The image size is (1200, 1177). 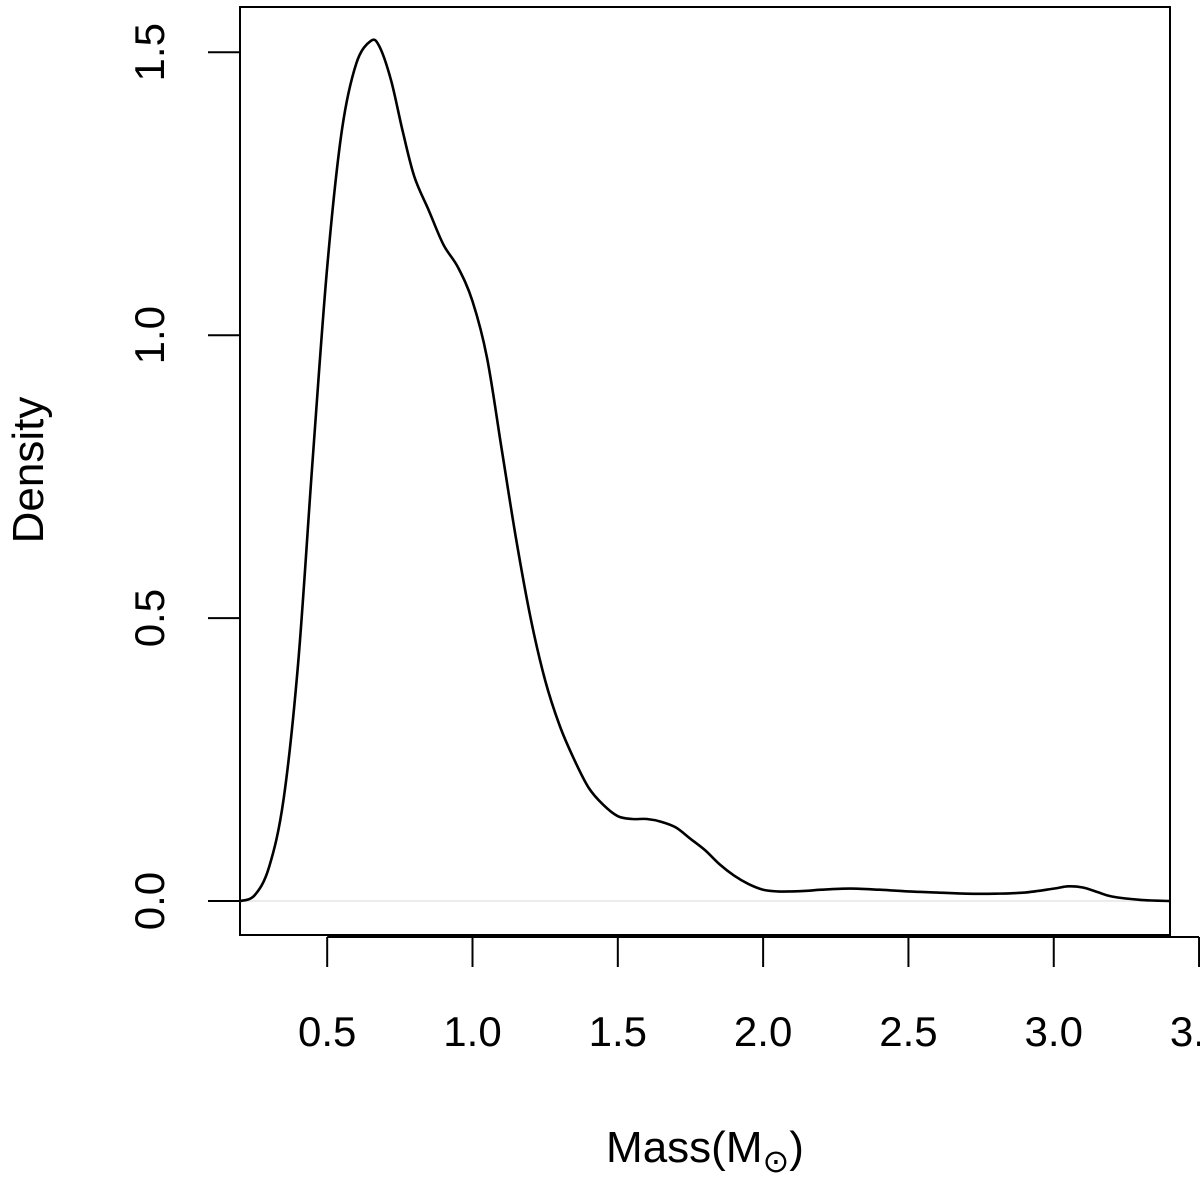 I want to click on x-axis-title: Mass(M⊙), so click(x=705, y=1150).